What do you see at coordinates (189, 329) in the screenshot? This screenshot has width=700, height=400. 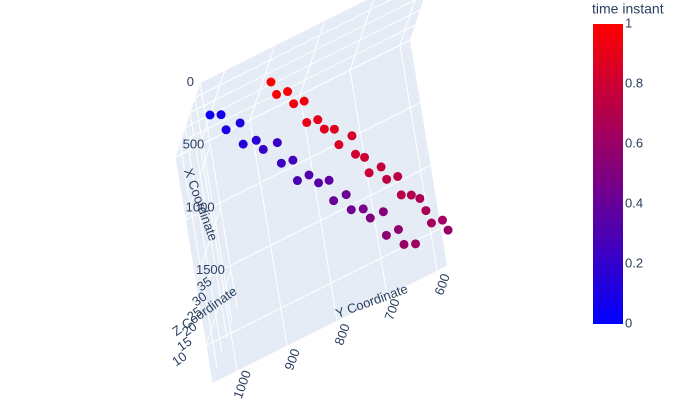 I see `z-tick-label: 20` at bounding box center [189, 329].